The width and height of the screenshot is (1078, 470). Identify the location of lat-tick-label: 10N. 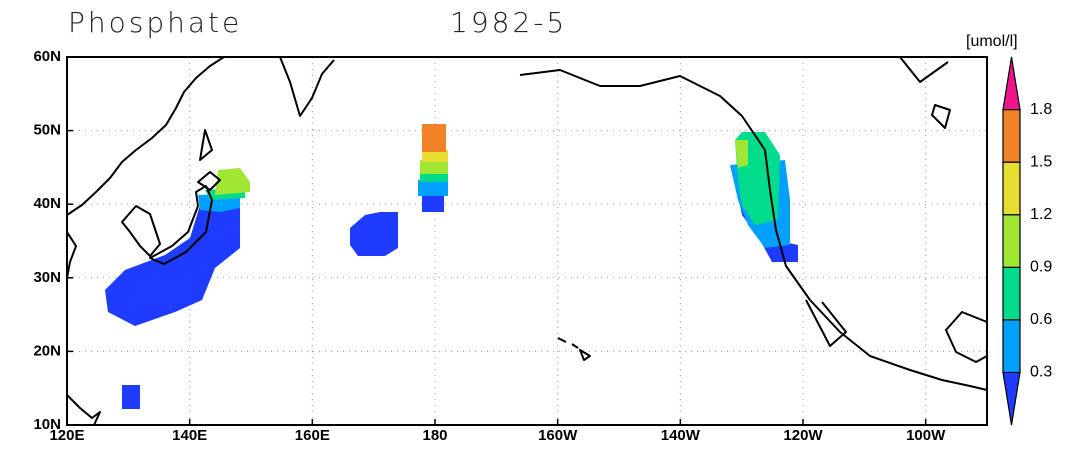
(47, 424).